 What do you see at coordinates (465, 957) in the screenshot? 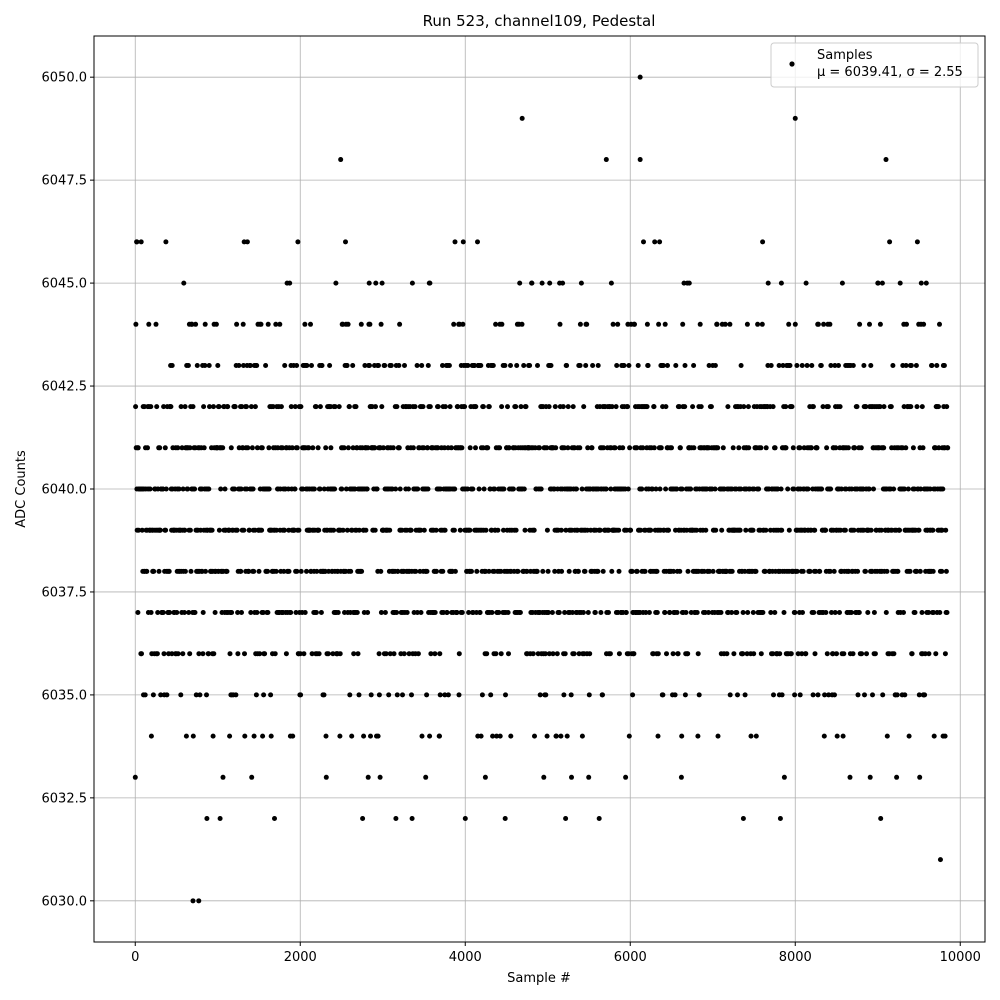
I see `x-tick-label: 4000` at bounding box center [465, 957].